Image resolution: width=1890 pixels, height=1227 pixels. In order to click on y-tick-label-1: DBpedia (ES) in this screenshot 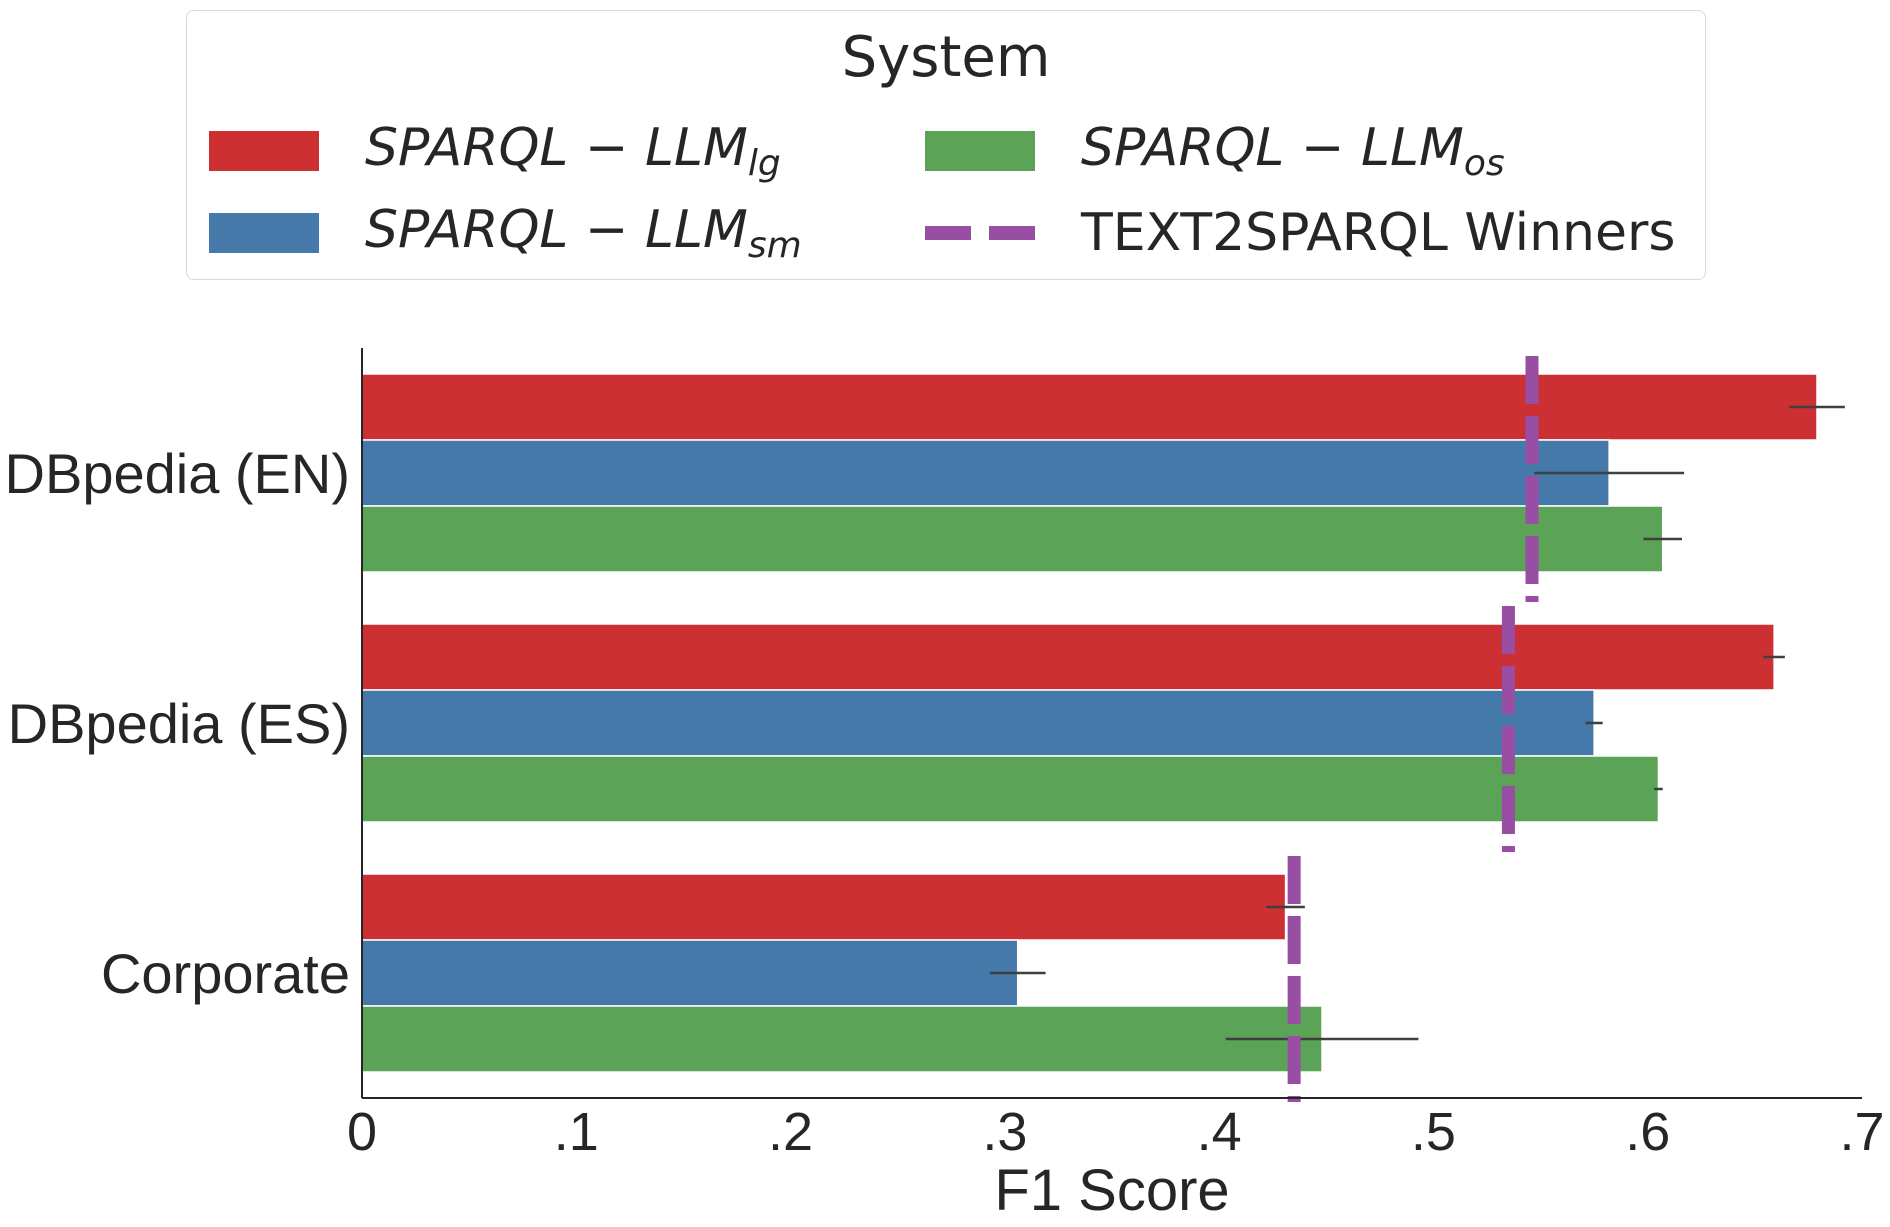, I will do `click(179, 723)`.